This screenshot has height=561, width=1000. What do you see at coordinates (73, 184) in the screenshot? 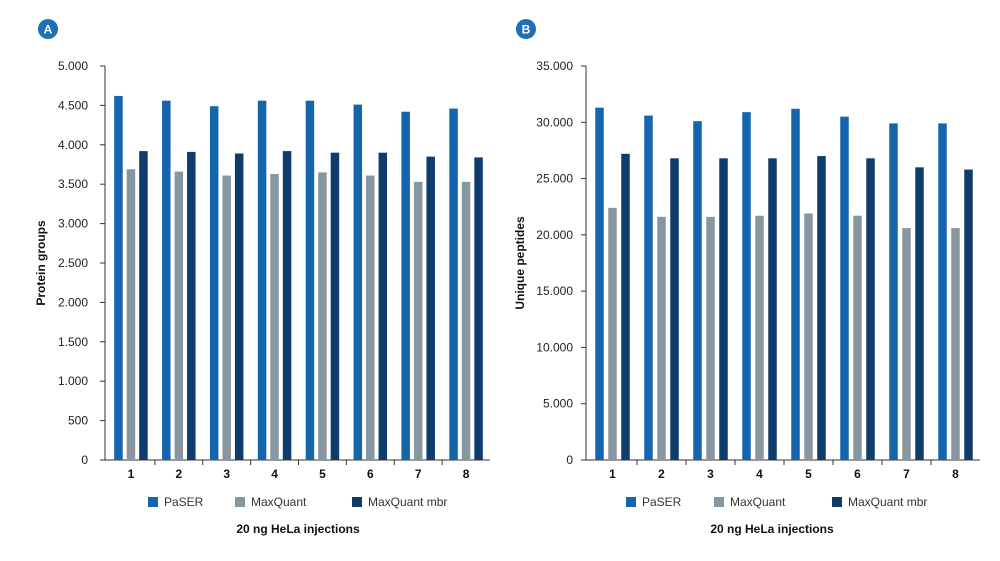
I see `y-tick-label: 3.500` at bounding box center [73, 184].